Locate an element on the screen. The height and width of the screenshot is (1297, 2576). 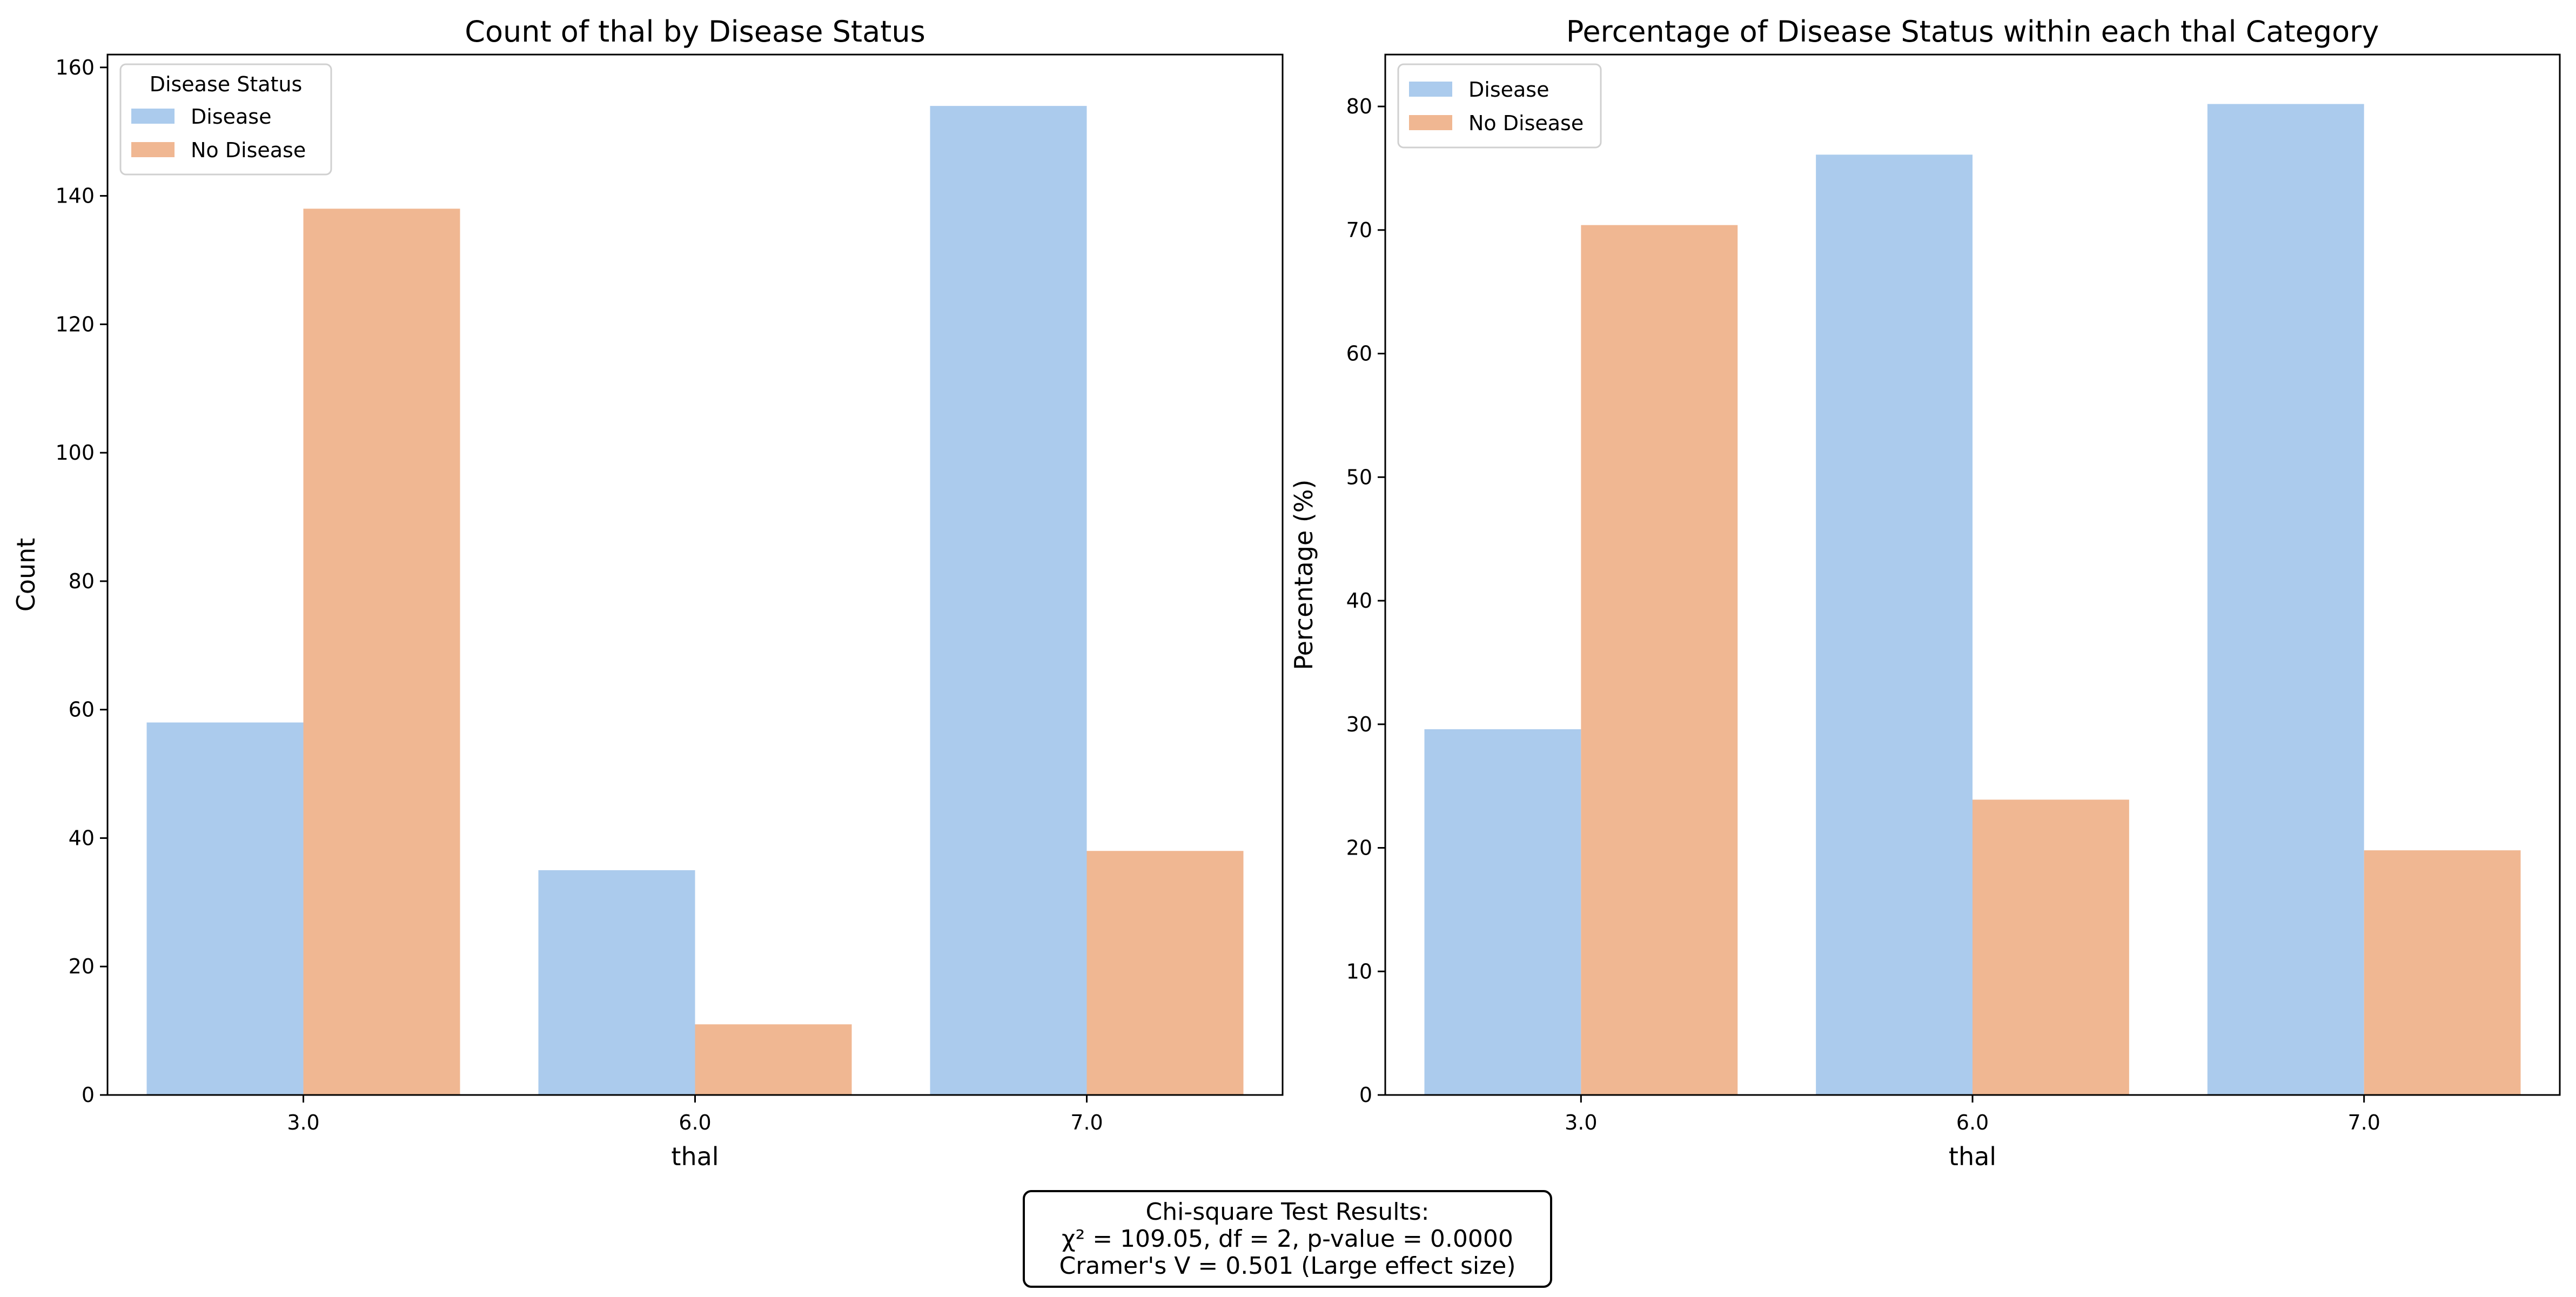
left-x-tick-label: 7.0 is located at coordinates (1086, 1122).